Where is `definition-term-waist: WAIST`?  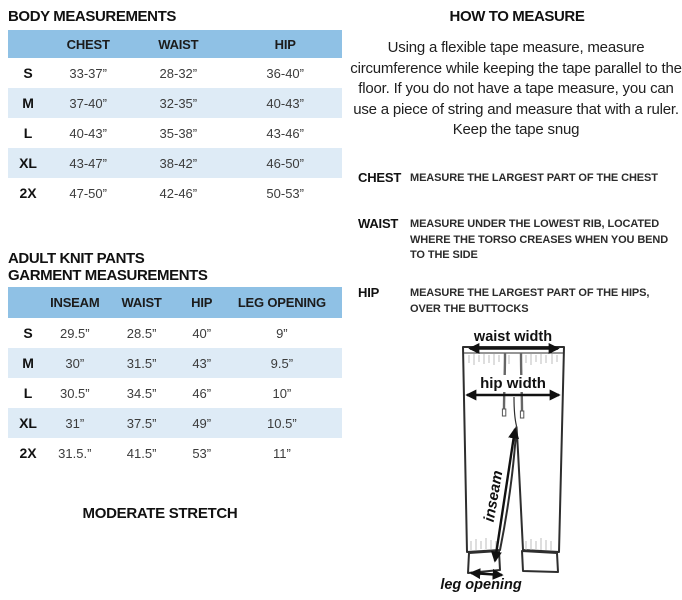
definition-term-waist: WAIST is located at coordinates (378, 223).